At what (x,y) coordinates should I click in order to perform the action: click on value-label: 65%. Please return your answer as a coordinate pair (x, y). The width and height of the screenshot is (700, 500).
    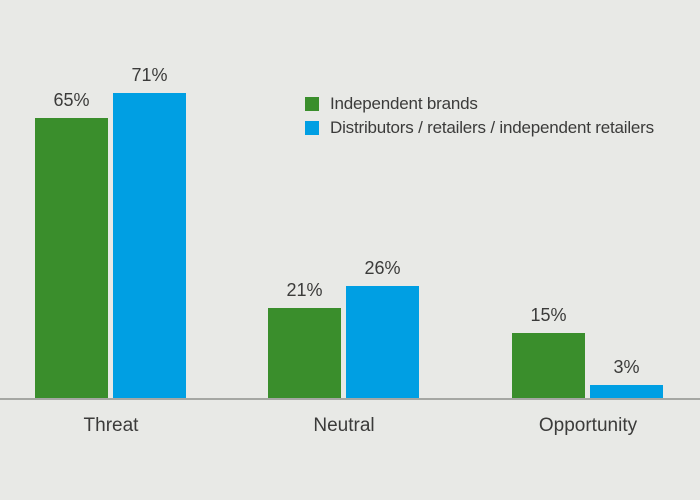
    Looking at the image, I should click on (71, 100).